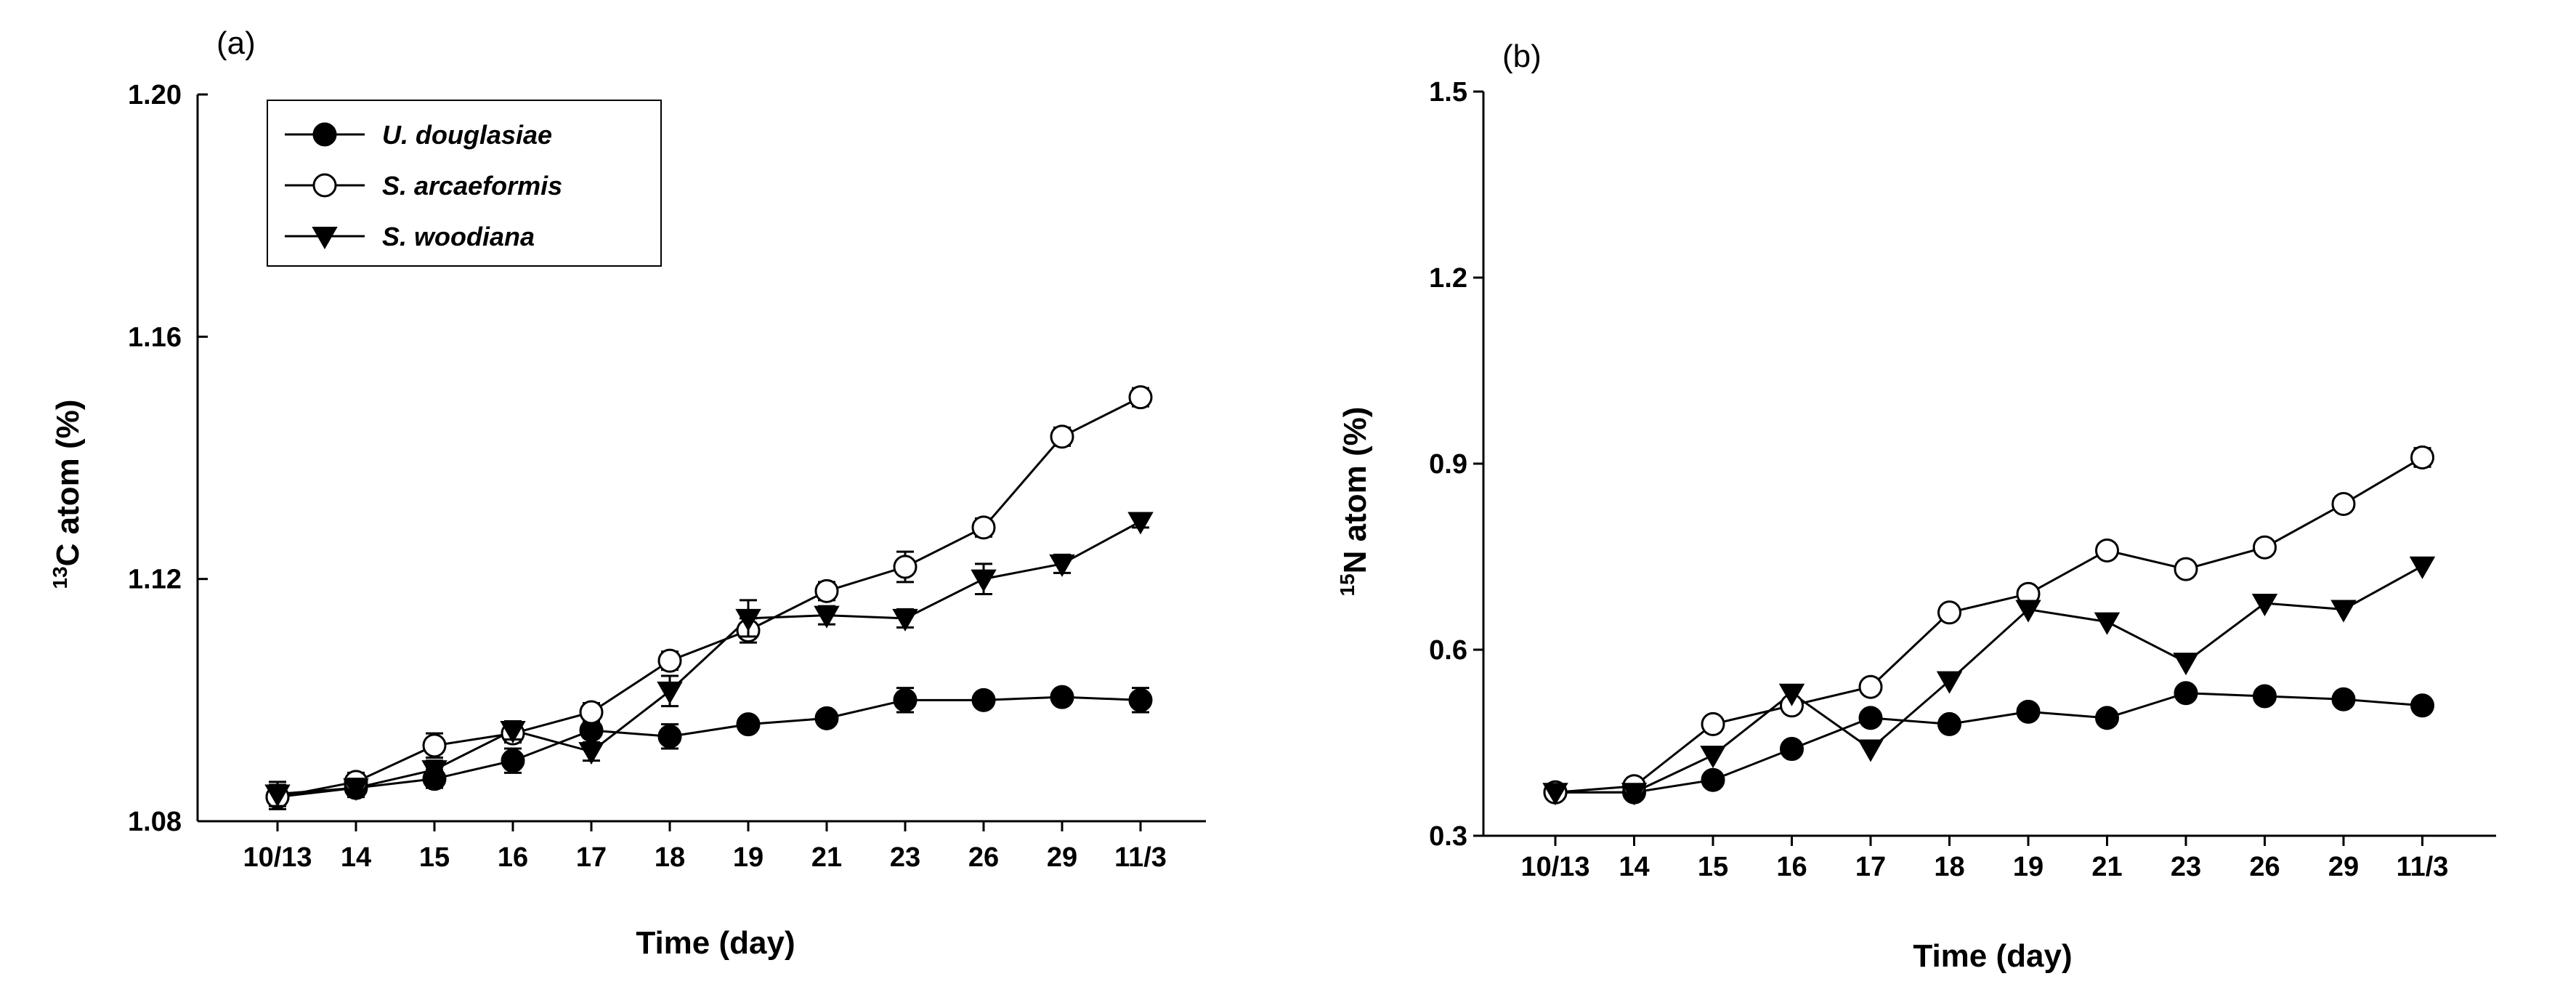 The image size is (2576, 1000). I want to click on legend-label-s-woodiana: S. woodiana, so click(458, 236).